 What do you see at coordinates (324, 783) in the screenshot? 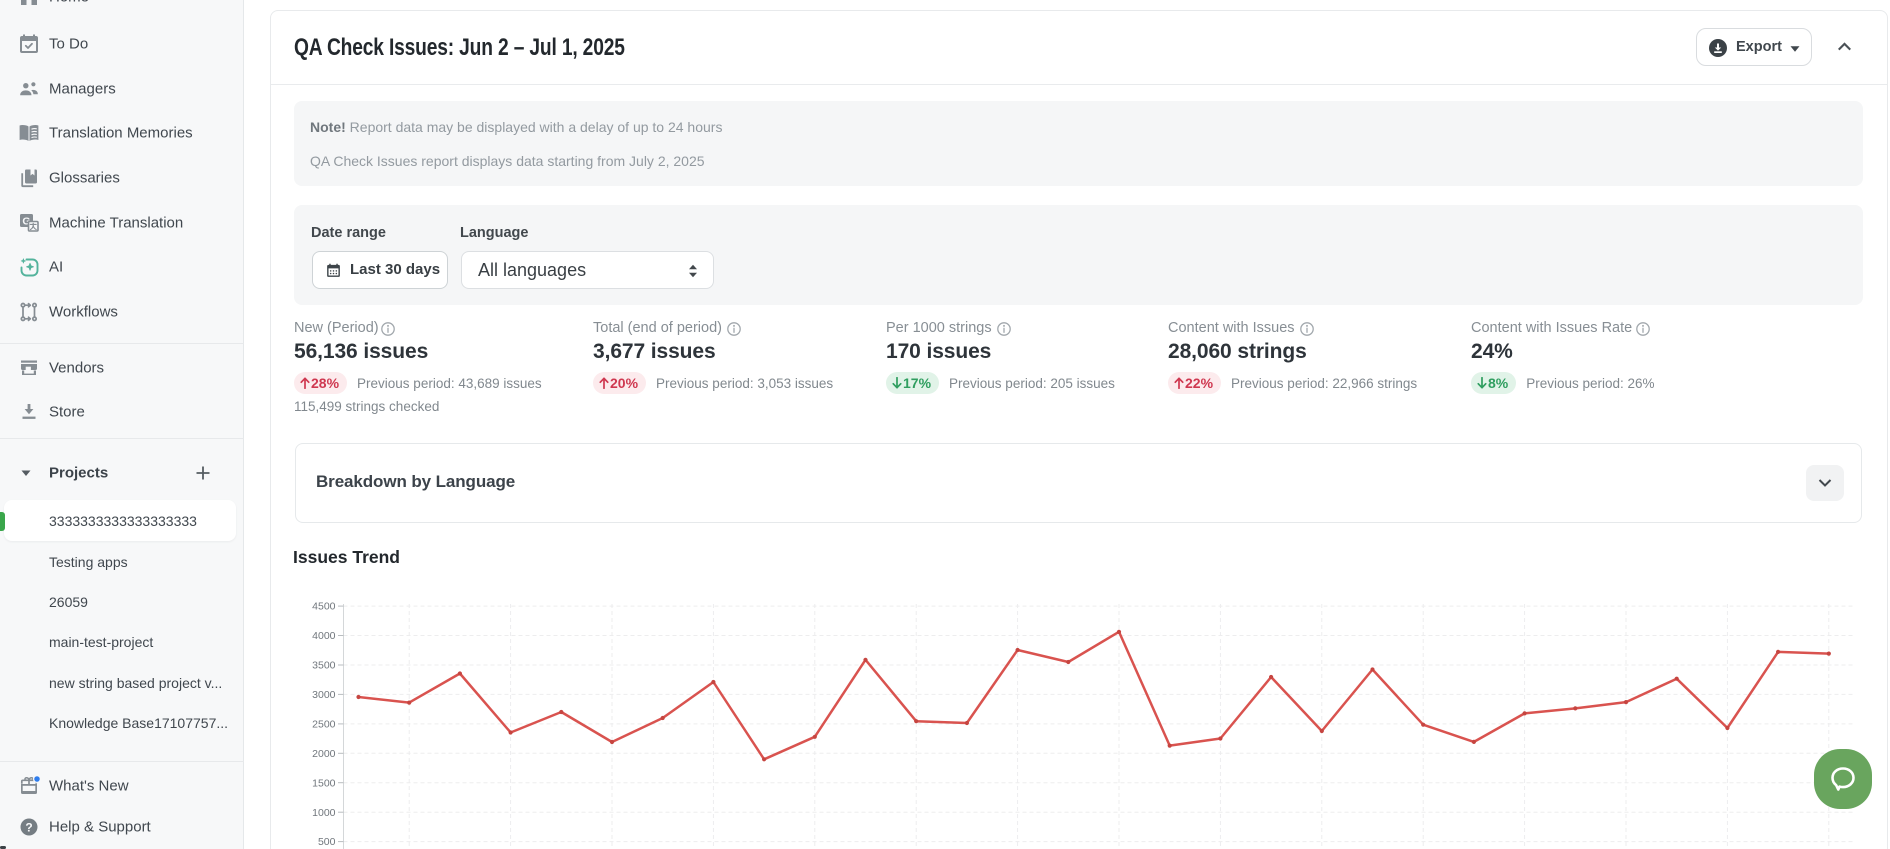
I see `svg-text: 1500` at bounding box center [324, 783].